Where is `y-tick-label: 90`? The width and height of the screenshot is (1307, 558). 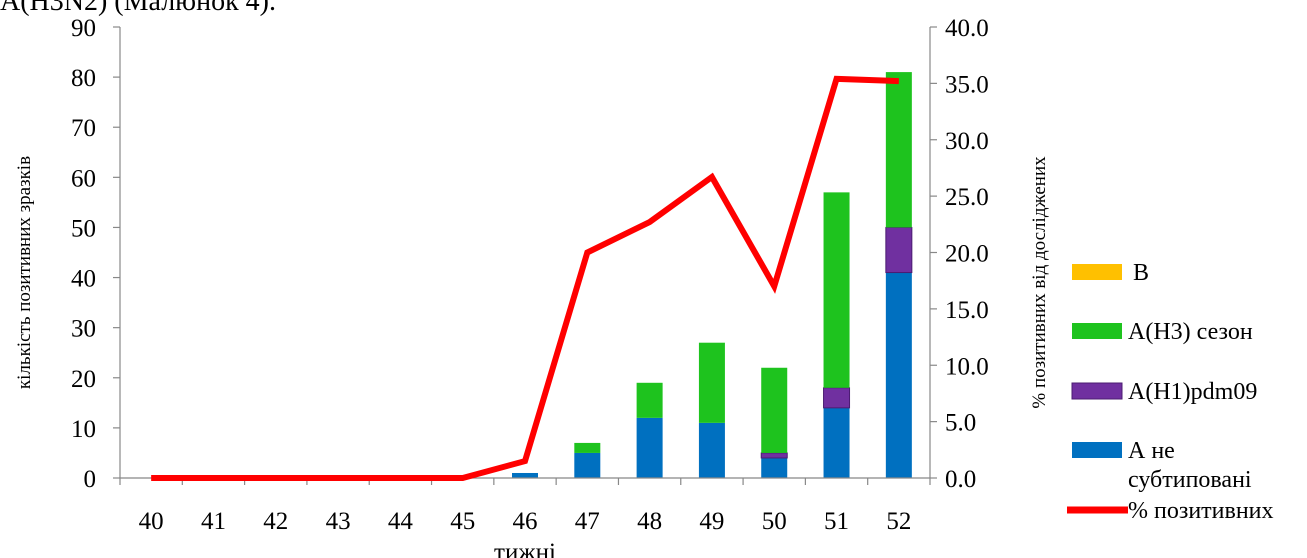 y-tick-label: 90 is located at coordinates (83, 28).